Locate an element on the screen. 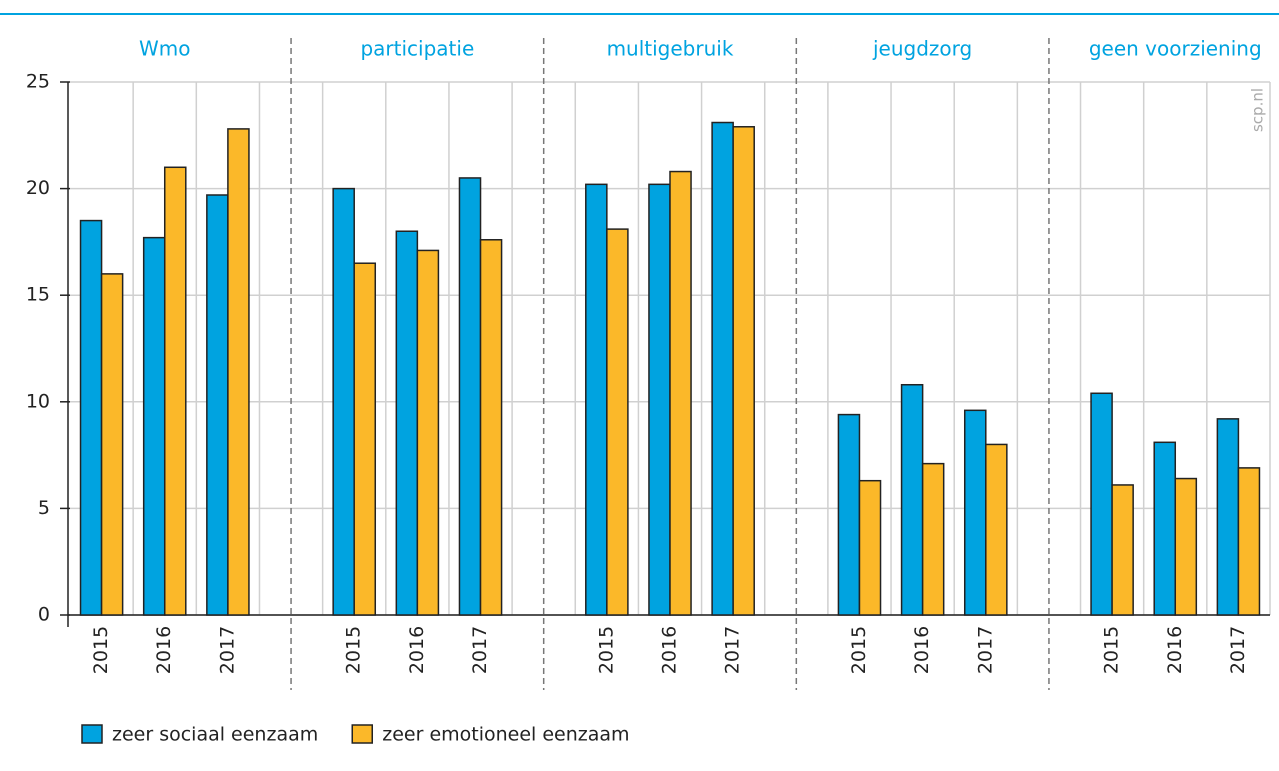  y-tick-label: 10 is located at coordinates (38, 401).